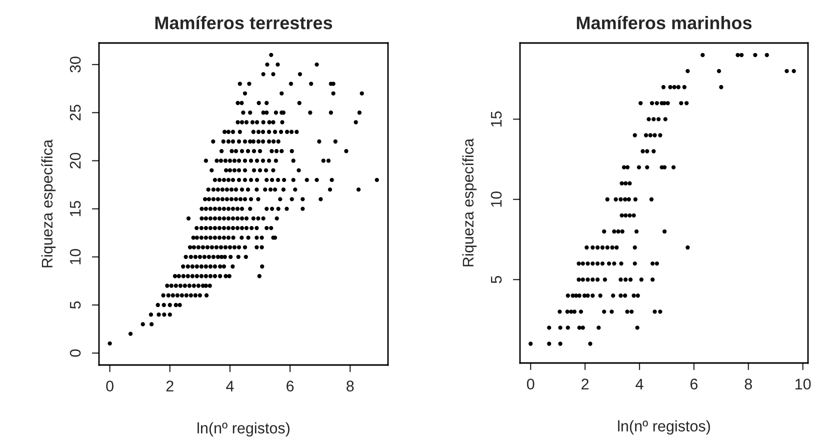 This screenshot has height=448, width=823. What do you see at coordinates (290, 386) in the screenshot?
I see `x-tick-label: 6` at bounding box center [290, 386].